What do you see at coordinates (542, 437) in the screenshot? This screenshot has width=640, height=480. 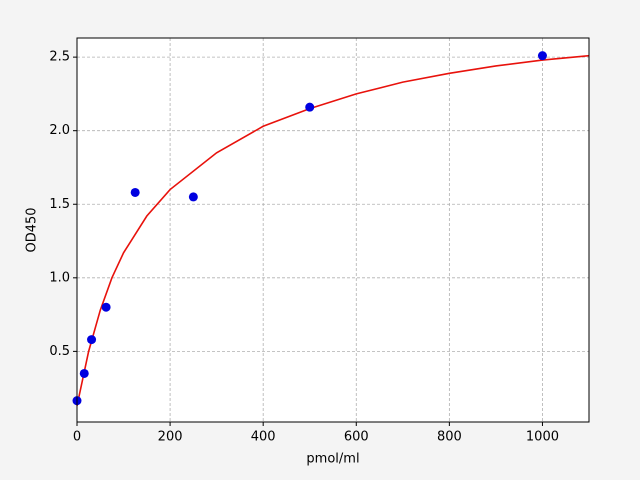 I see `x-tick-label: 1000` at bounding box center [542, 437].